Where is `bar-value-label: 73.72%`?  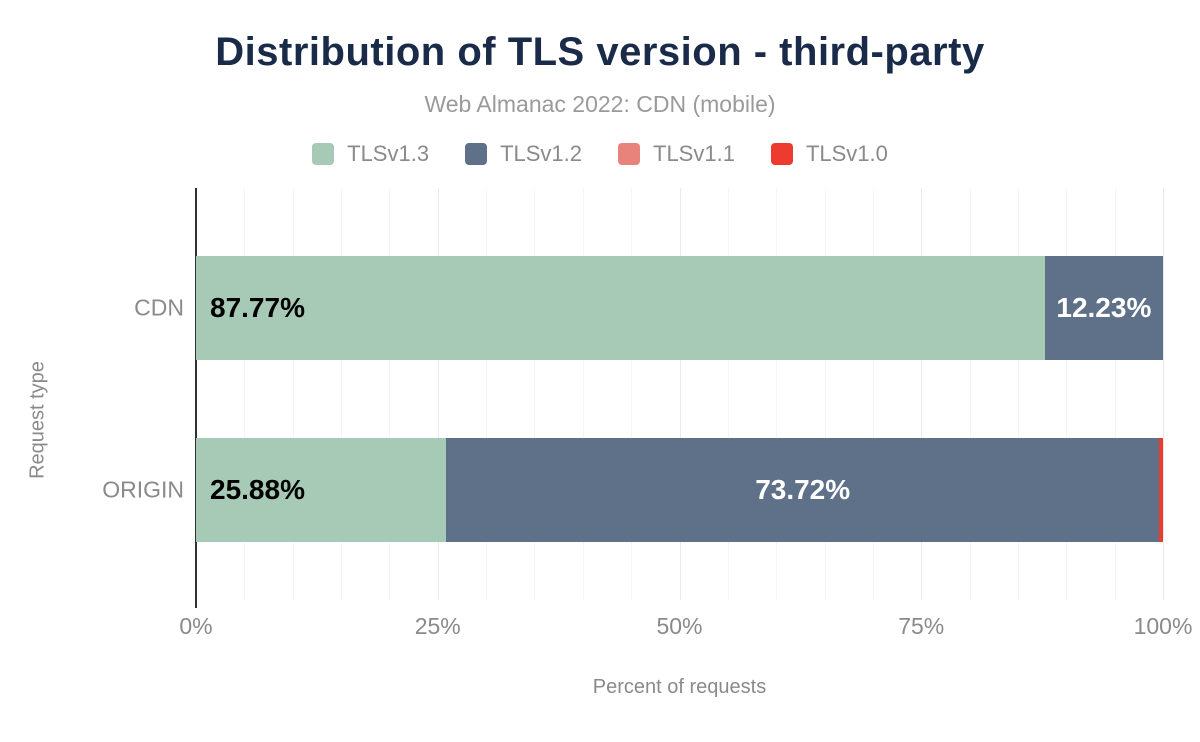 bar-value-label: 73.72% is located at coordinates (803, 489).